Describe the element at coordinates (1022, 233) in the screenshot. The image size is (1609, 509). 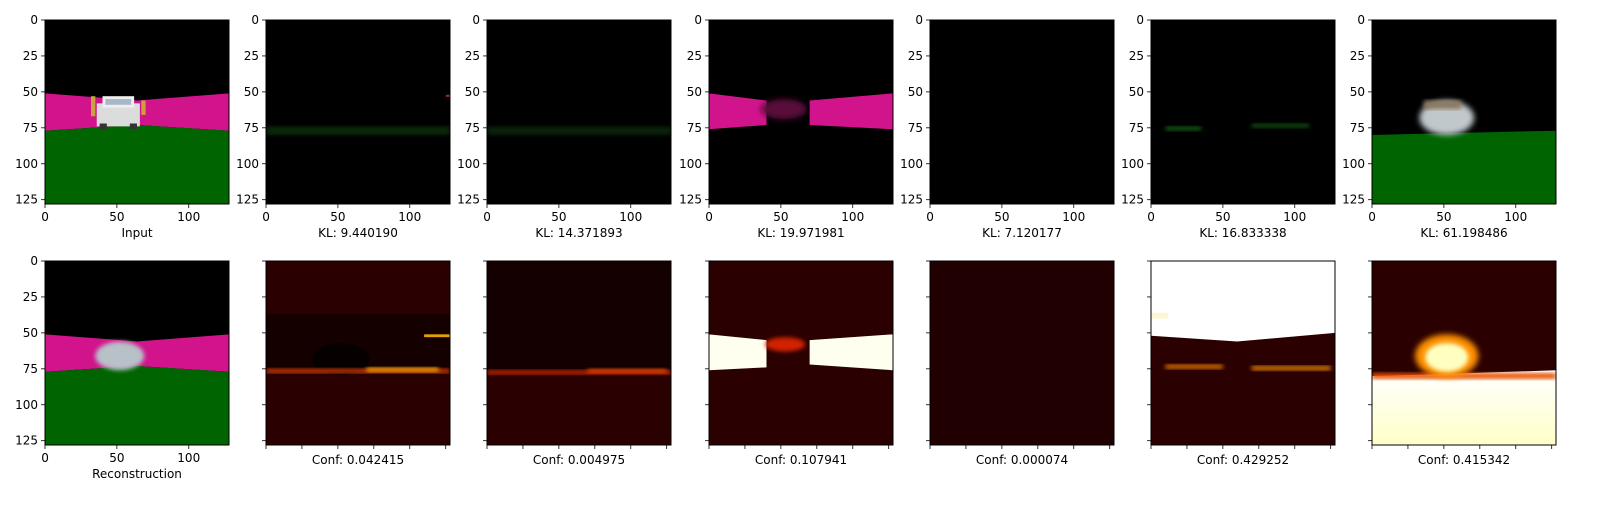
I see `panel-caption: KL: 7.120177` at that location.